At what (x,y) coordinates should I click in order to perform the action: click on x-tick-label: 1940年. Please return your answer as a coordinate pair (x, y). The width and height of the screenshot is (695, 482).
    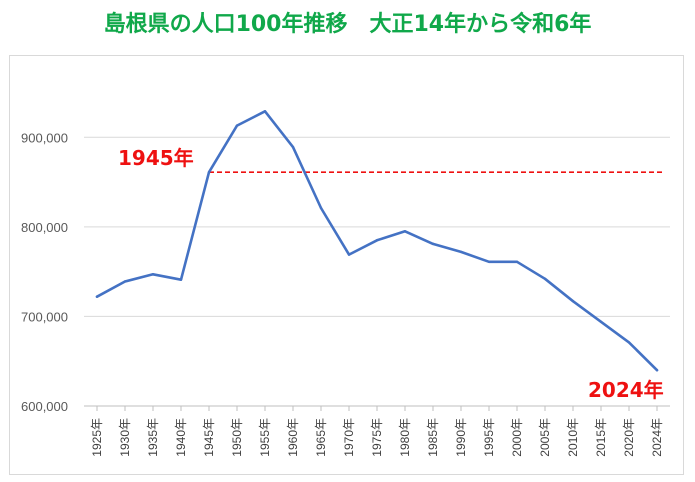
    Looking at the image, I should click on (181, 437).